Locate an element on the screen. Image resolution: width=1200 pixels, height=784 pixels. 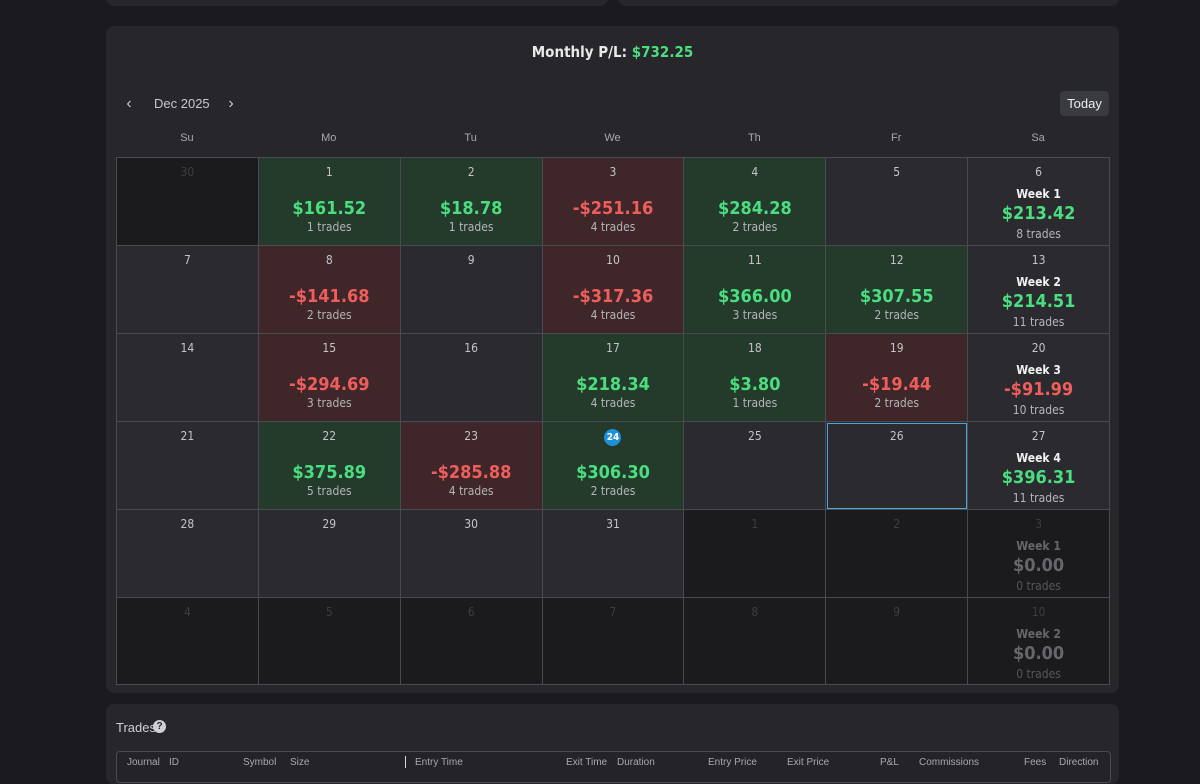
column-header: Duration is located at coordinates (636, 762).